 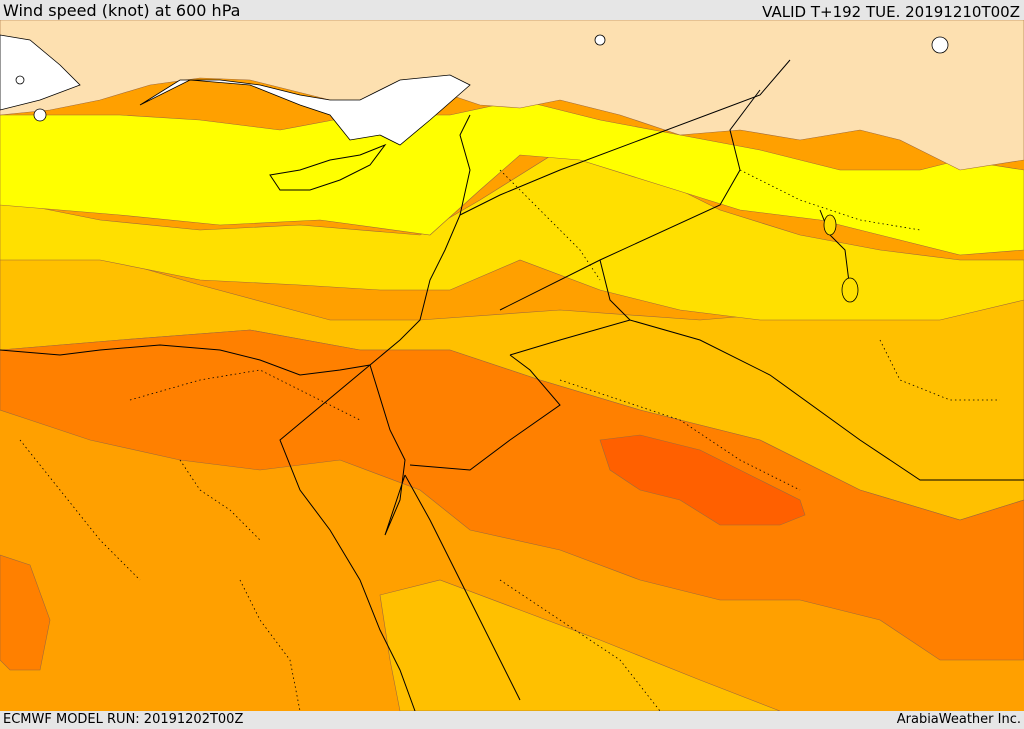 I want to click on band-amber-south, so click(x=580, y=645).